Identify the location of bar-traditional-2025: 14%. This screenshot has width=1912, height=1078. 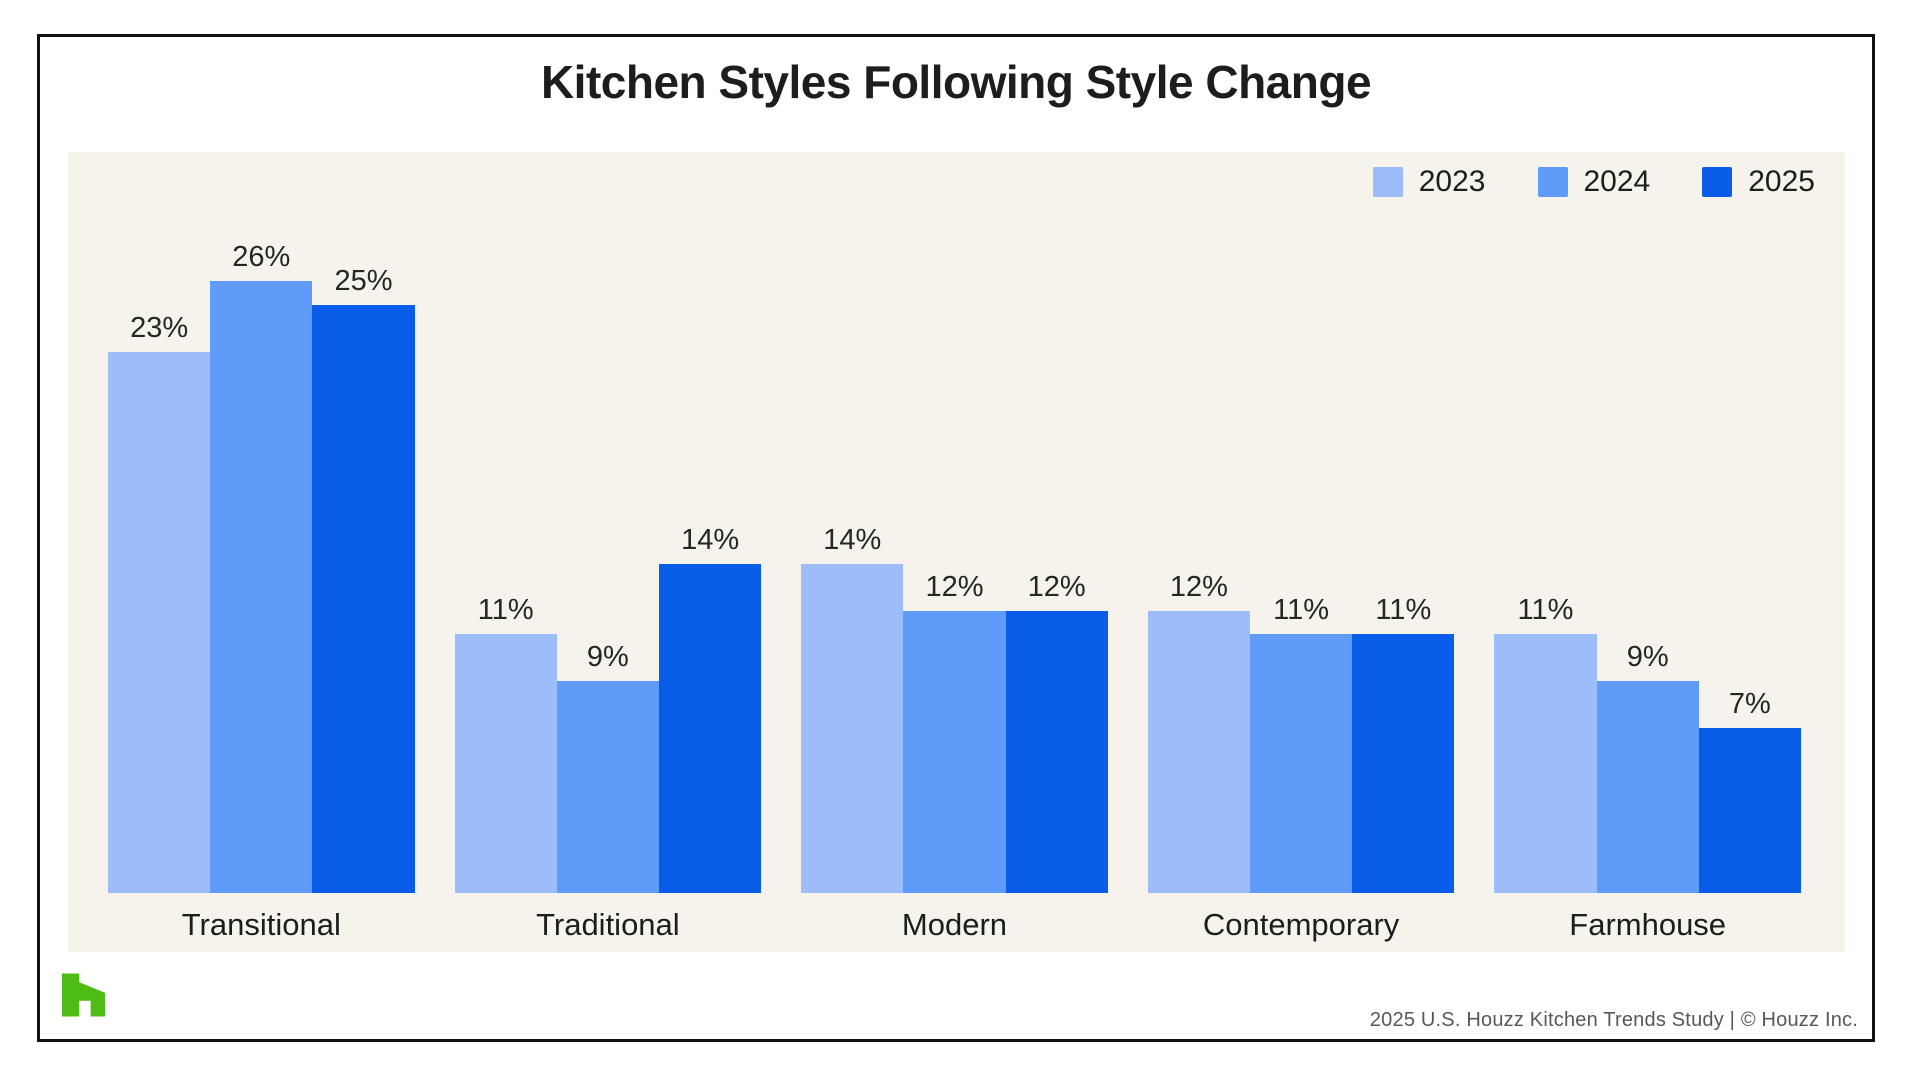
(710, 708).